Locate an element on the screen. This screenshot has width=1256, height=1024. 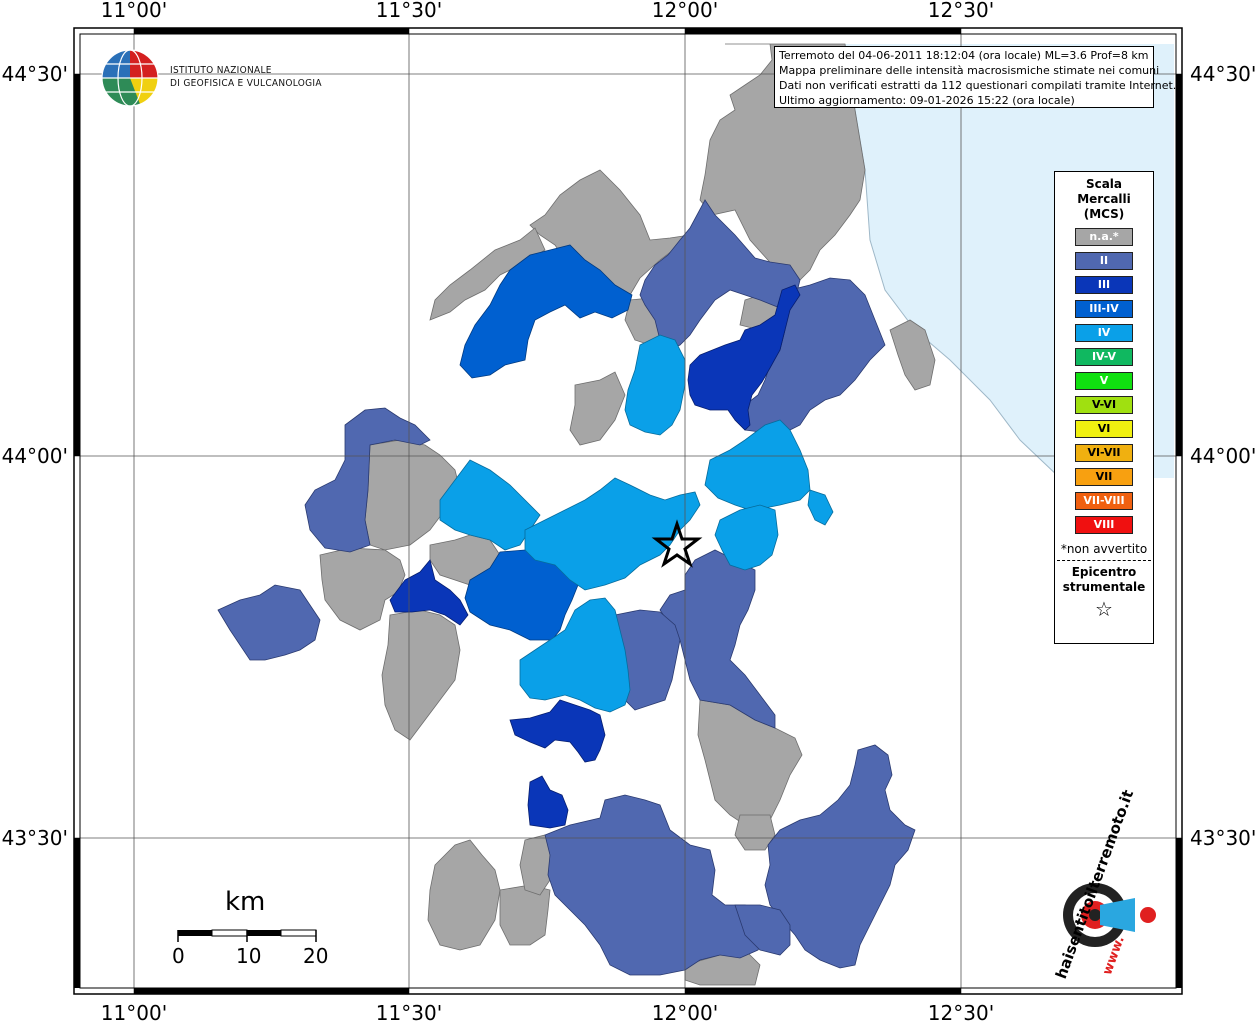
lon-label-top-4: 12°30' is located at coordinates (961, 11).